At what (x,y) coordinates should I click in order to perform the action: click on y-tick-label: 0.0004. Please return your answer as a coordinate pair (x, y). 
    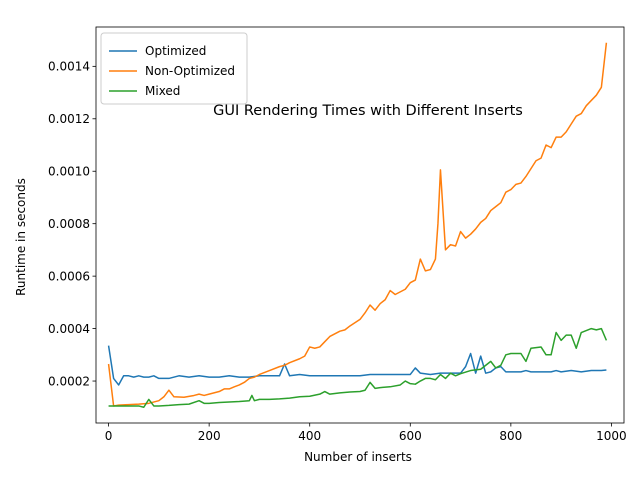
    Looking at the image, I should click on (69, 329).